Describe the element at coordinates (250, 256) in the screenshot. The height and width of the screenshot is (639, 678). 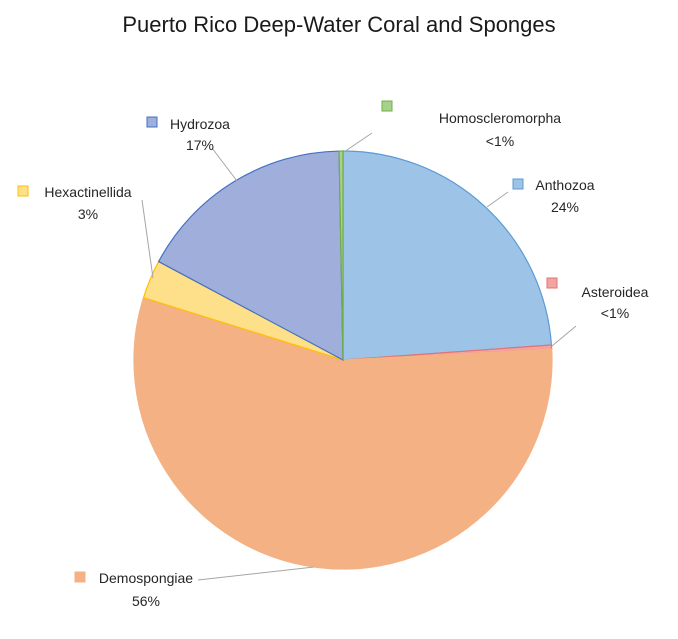
I see `pie-slice-hydrozoa` at that location.